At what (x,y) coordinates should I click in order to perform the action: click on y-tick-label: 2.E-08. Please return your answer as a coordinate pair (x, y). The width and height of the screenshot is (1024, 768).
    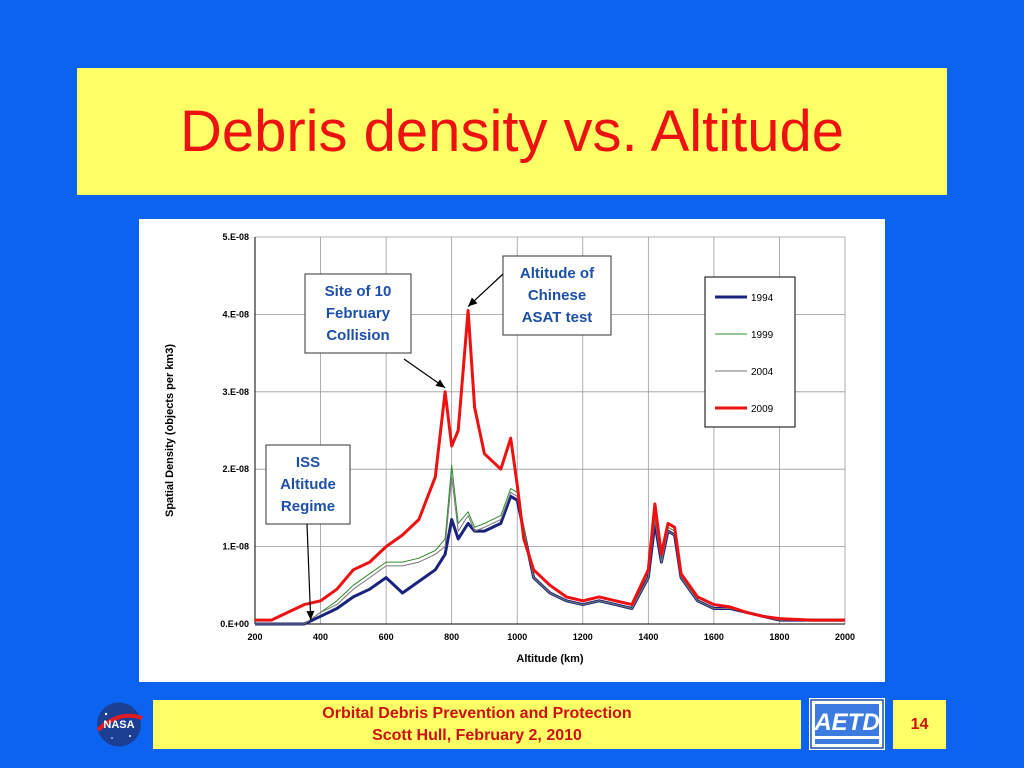
    Looking at the image, I should click on (235, 469).